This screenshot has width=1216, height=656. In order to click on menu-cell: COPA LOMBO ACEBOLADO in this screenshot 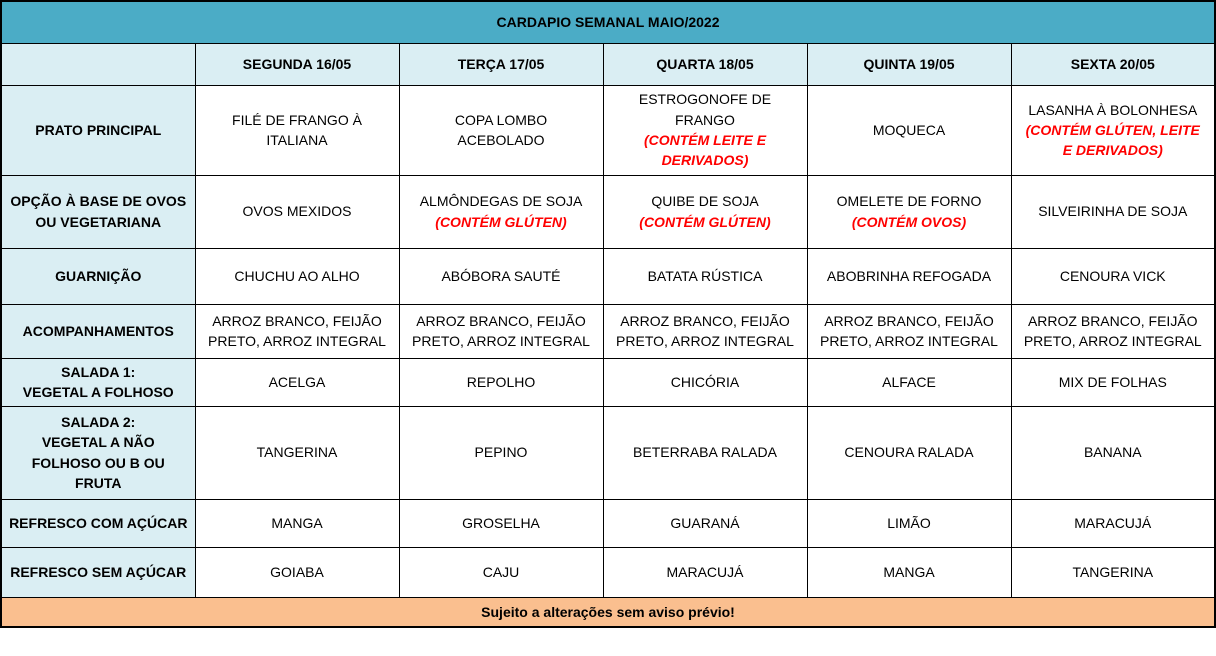, I will do `click(501, 130)`.